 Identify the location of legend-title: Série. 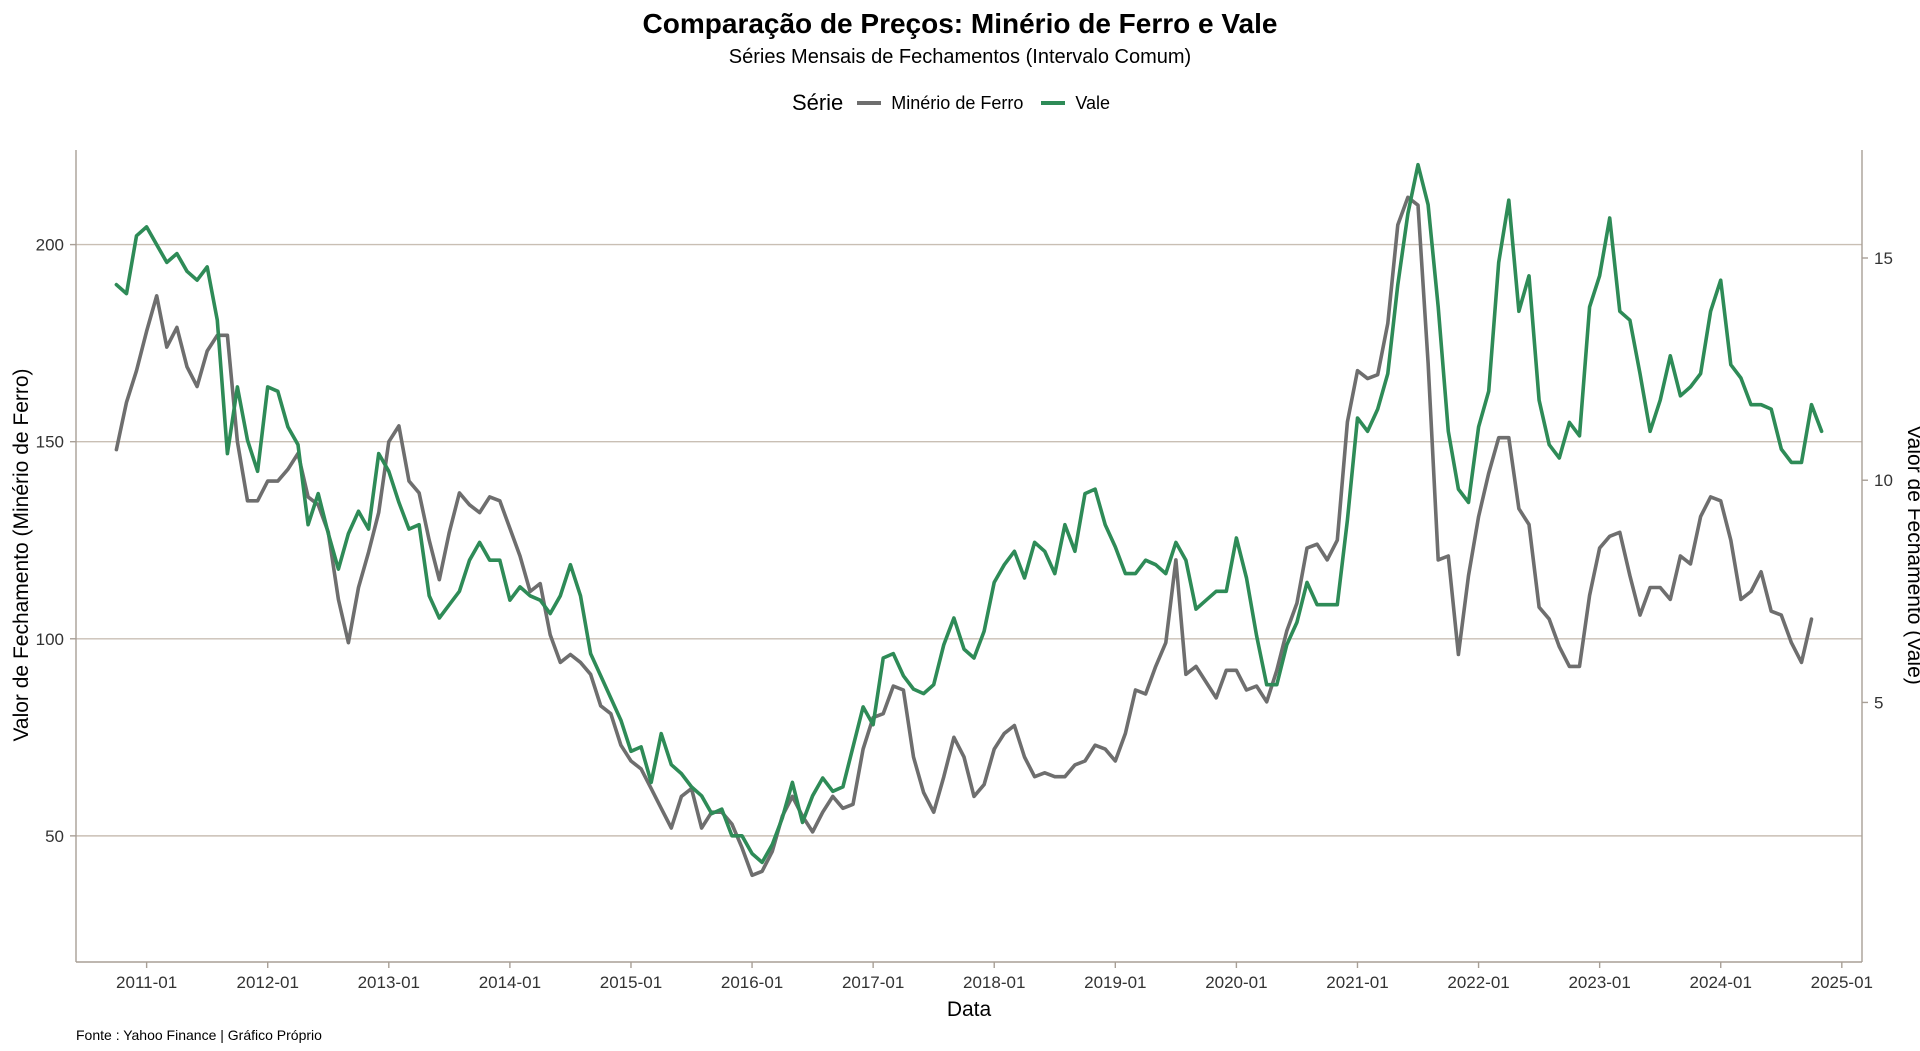
(817, 102).